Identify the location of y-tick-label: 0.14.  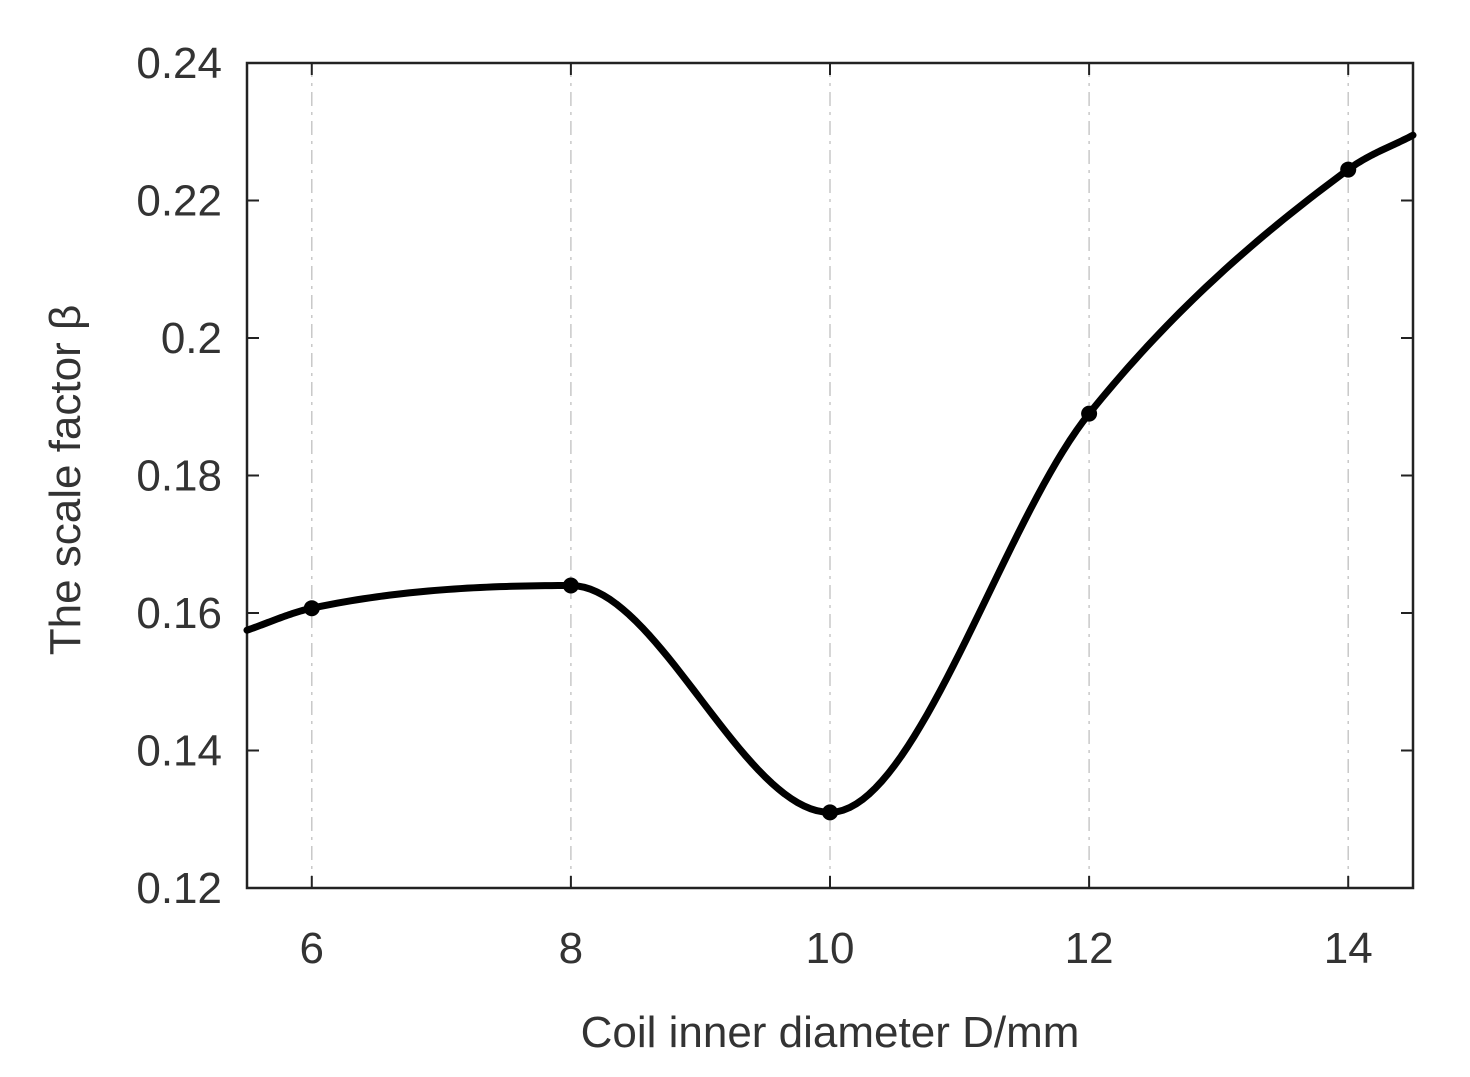
(179, 751).